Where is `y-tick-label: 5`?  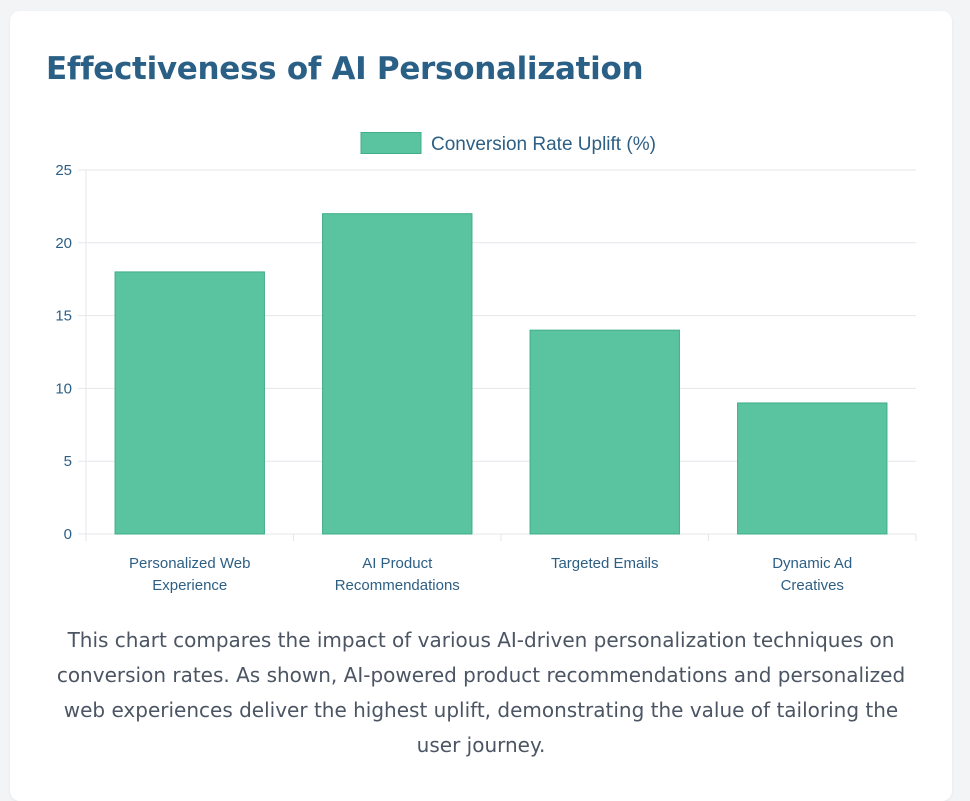 y-tick-label: 5 is located at coordinates (68, 461).